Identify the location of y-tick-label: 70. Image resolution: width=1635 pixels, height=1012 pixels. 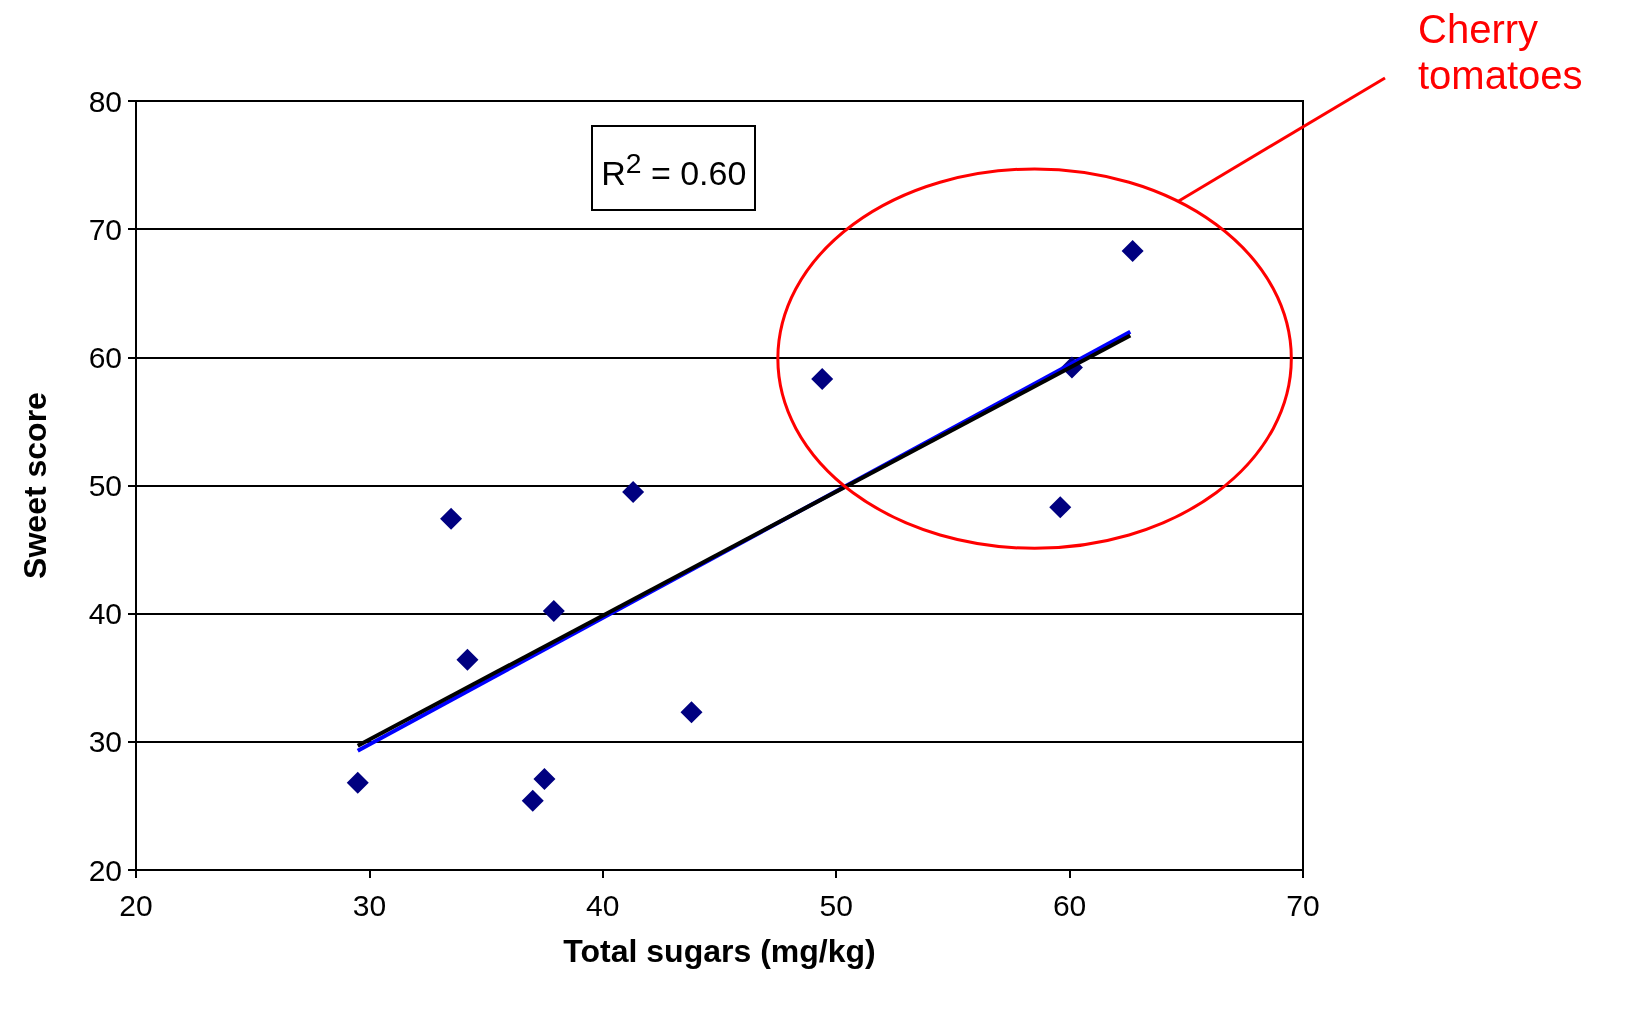
(105, 229).